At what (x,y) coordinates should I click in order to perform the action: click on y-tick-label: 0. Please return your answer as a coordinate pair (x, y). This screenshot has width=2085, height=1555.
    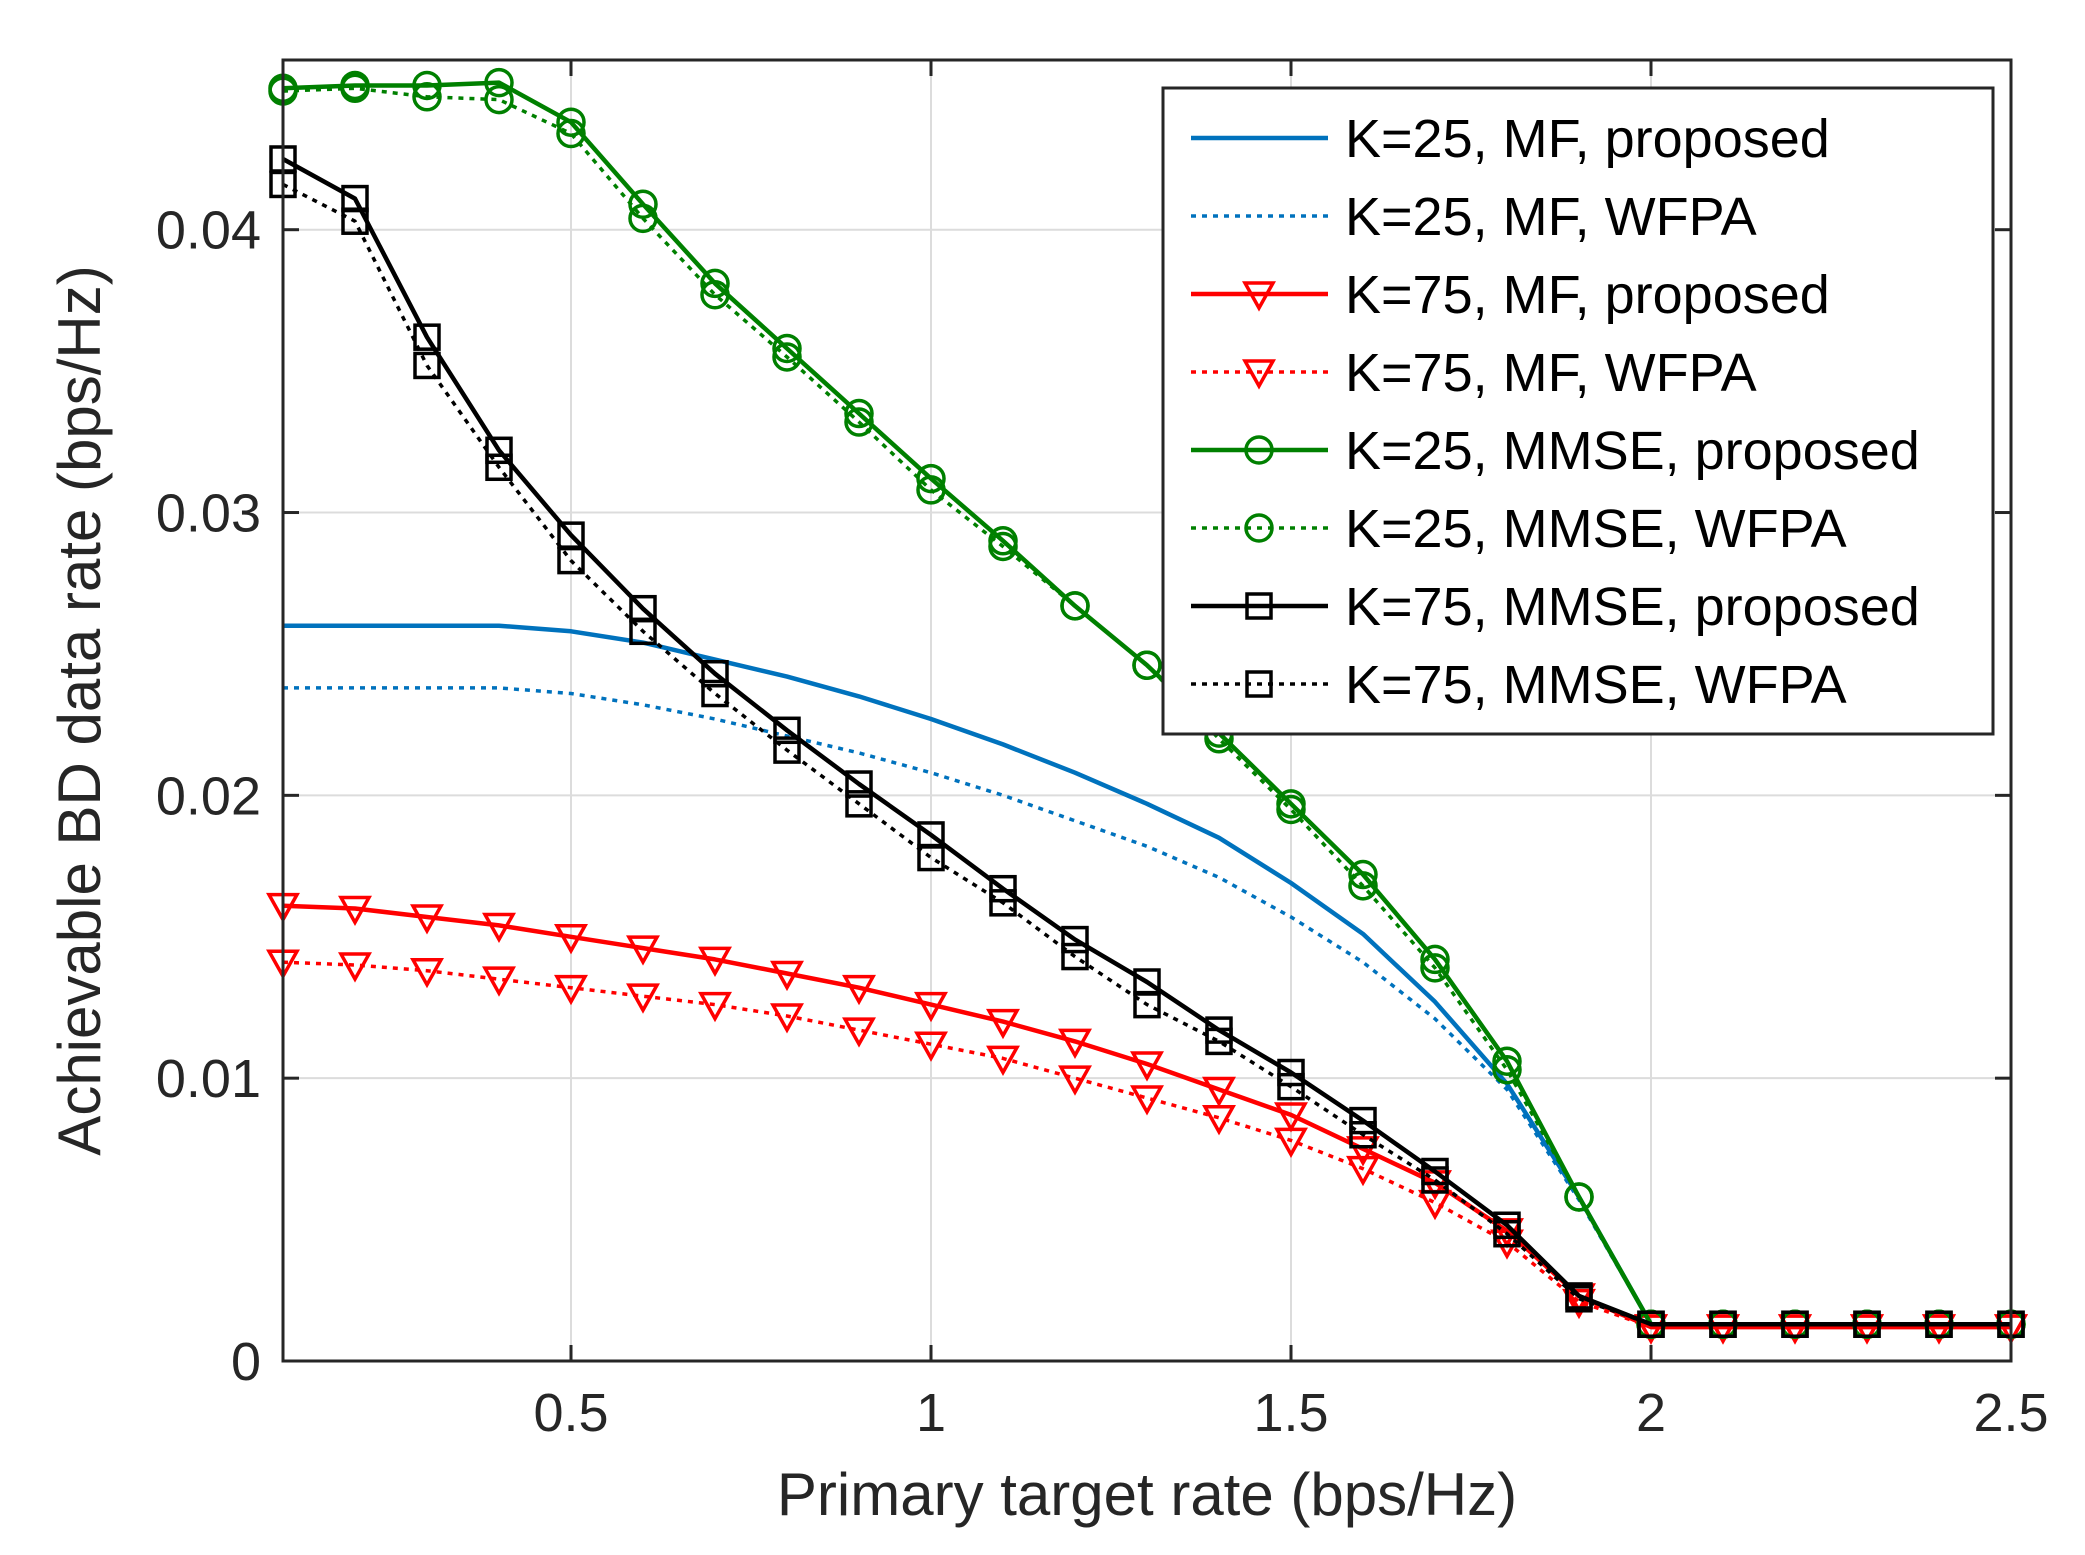
    Looking at the image, I should click on (246, 1362).